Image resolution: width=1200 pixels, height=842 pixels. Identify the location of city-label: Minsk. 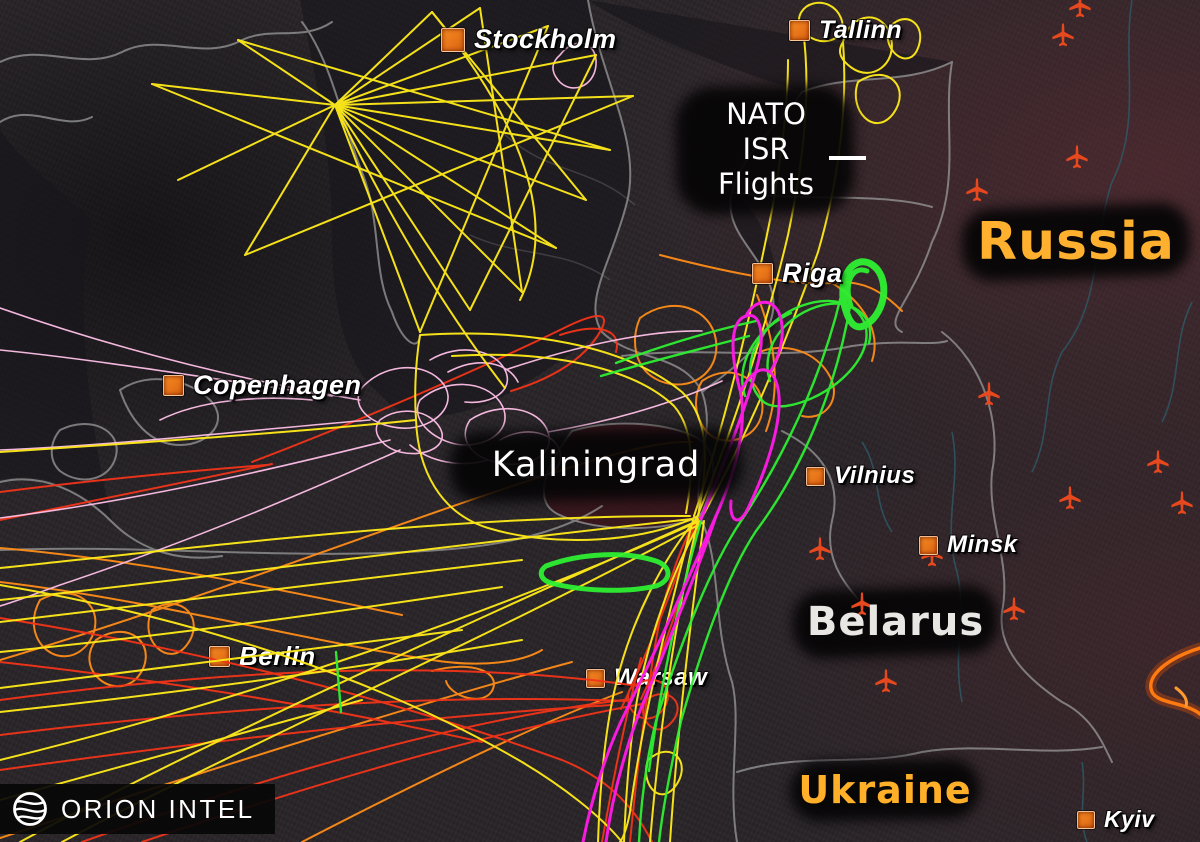
(982, 544).